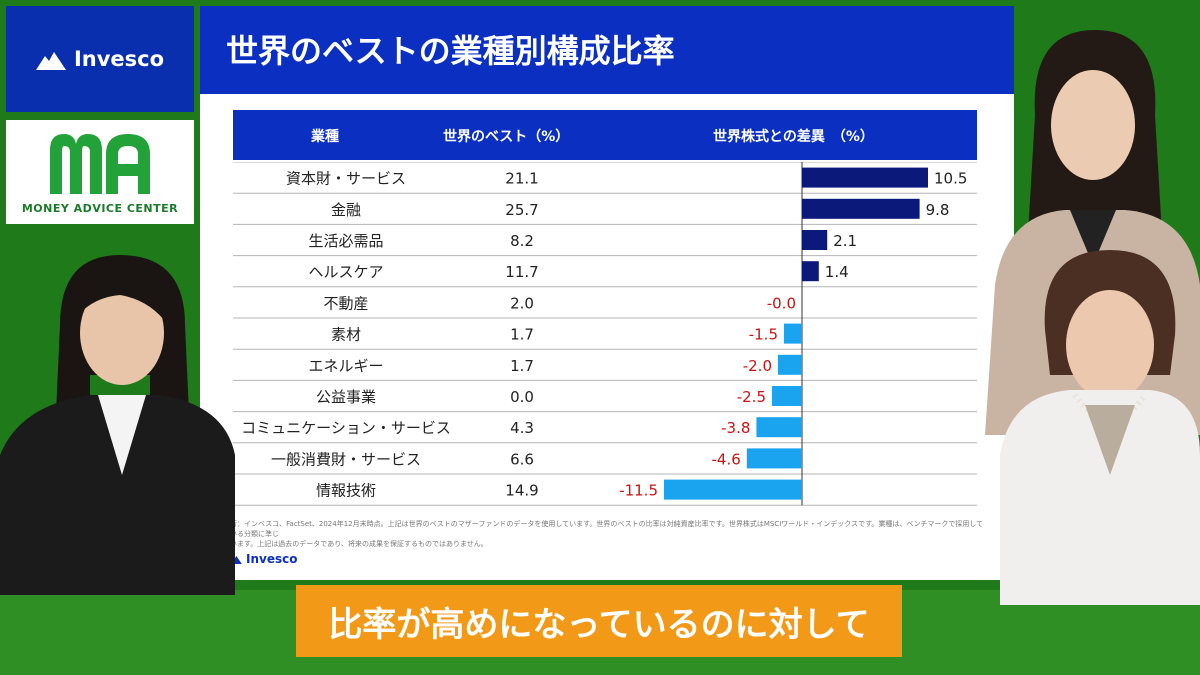 Image resolution: width=1200 pixels, height=675 pixels. What do you see at coordinates (845, 241) in the screenshot?
I see `difference-label: 2.1` at bounding box center [845, 241].